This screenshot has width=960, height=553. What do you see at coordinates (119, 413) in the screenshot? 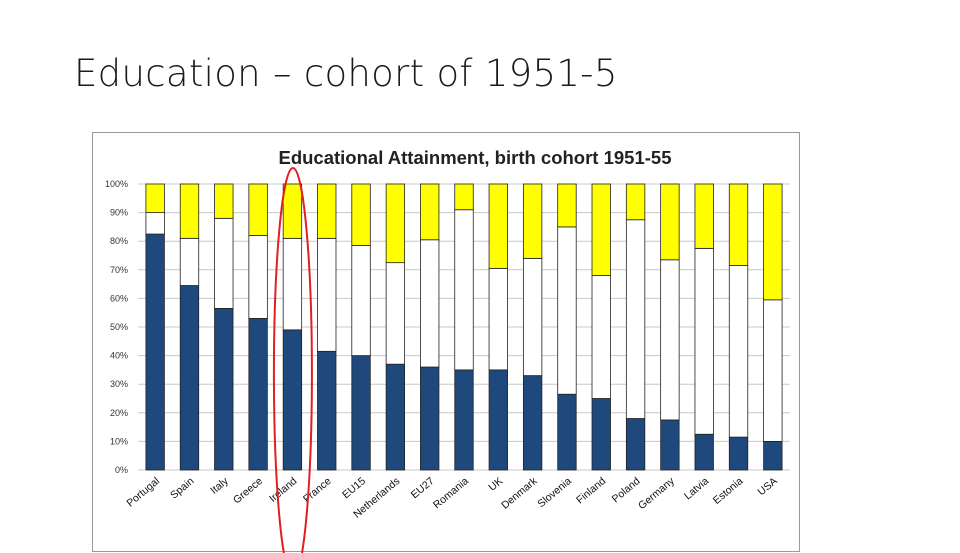
I see `y-tick-label: 20%` at bounding box center [119, 413].